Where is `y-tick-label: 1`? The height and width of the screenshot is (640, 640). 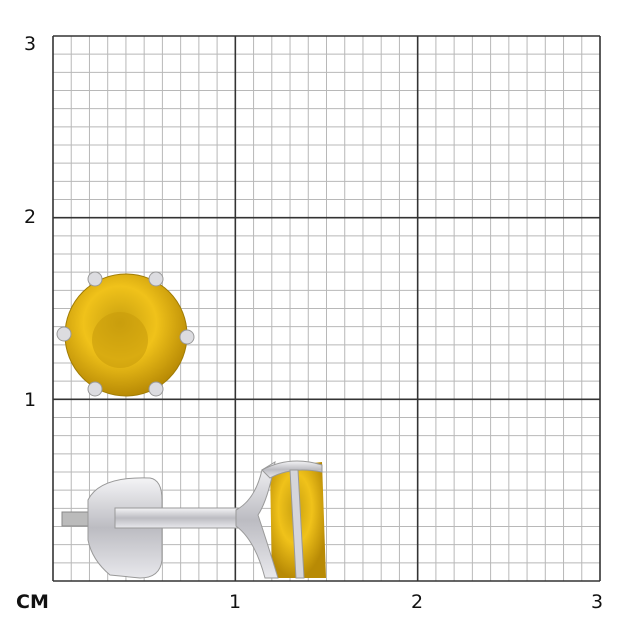 y-tick-label: 1 is located at coordinates (30, 400).